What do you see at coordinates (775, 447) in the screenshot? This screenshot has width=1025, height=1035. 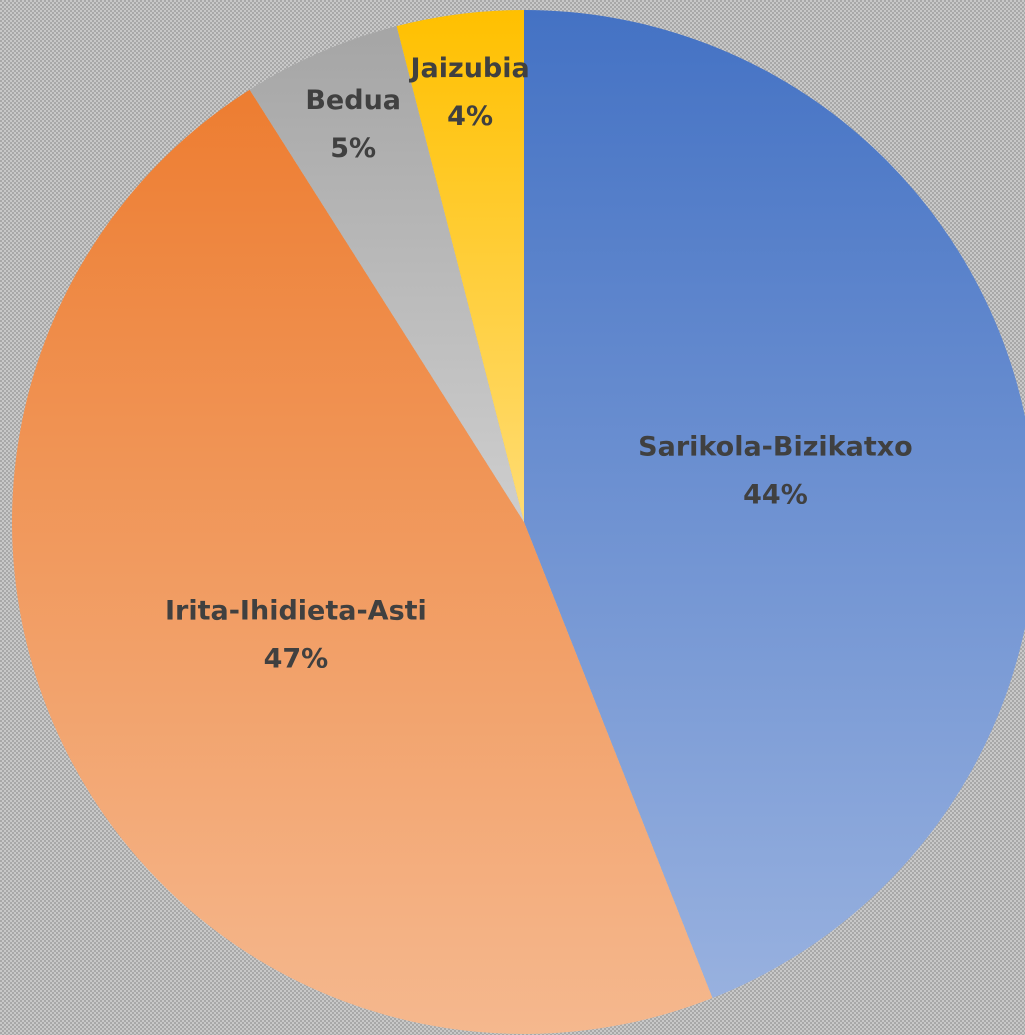 I see `slice-category-label: Sarikola-Bizikatxo` at bounding box center [775, 447].